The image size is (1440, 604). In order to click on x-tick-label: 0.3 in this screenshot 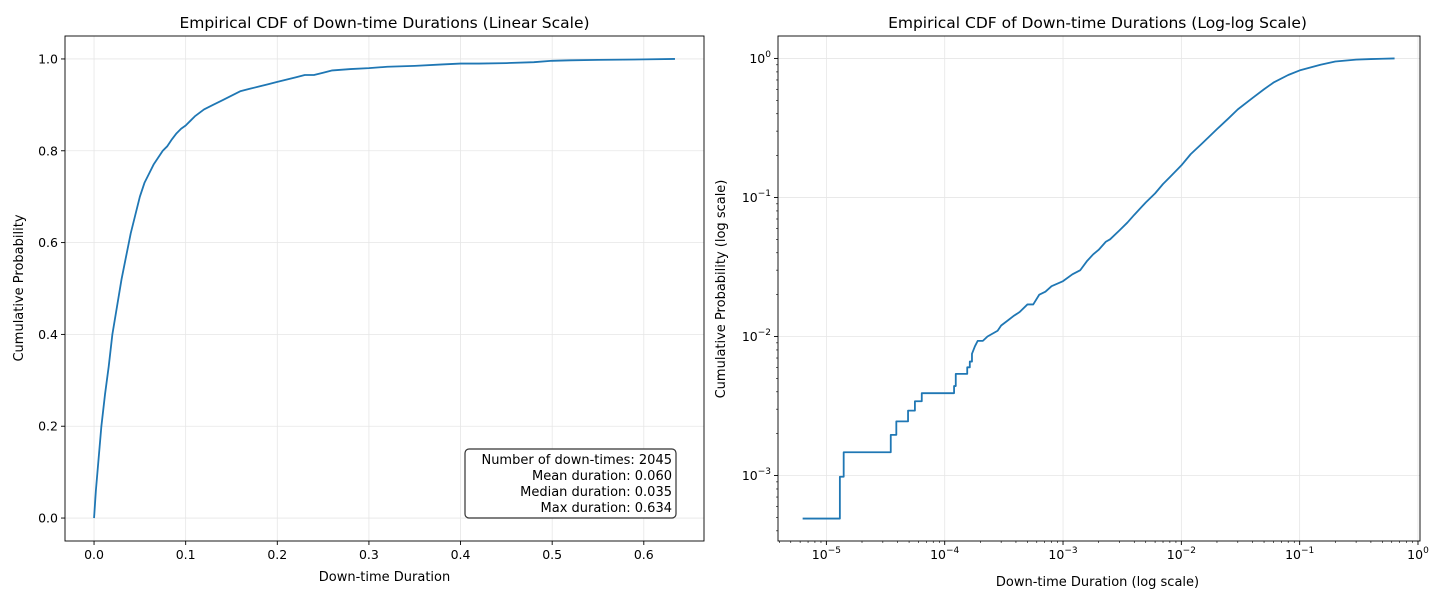, I will do `click(369, 554)`.